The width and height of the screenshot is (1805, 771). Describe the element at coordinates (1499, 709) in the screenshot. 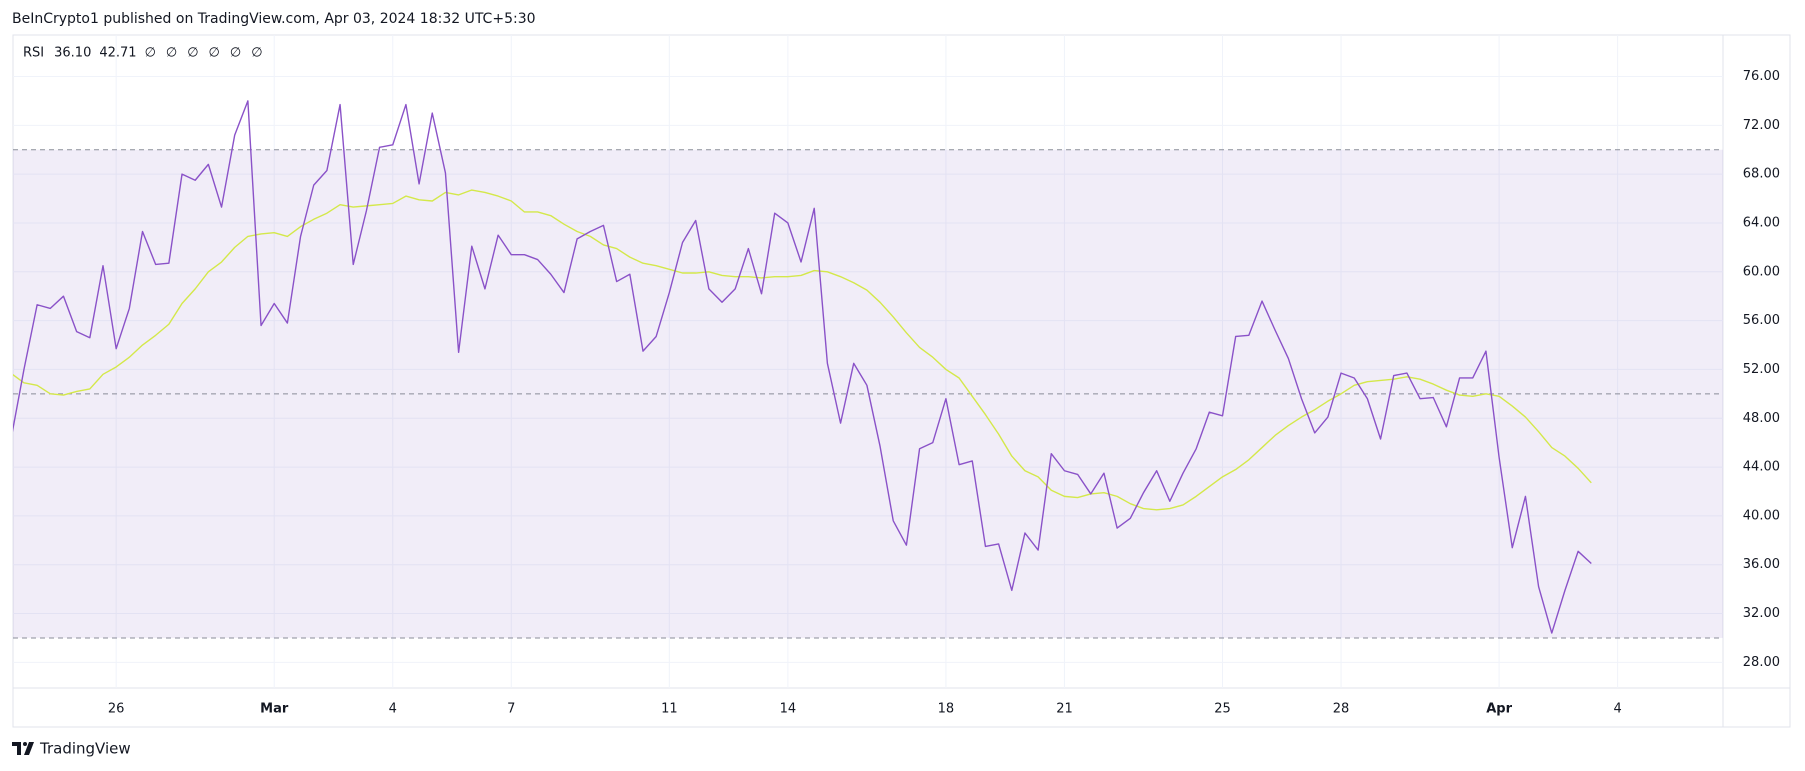

I see `x-tick-label: Apr` at that location.